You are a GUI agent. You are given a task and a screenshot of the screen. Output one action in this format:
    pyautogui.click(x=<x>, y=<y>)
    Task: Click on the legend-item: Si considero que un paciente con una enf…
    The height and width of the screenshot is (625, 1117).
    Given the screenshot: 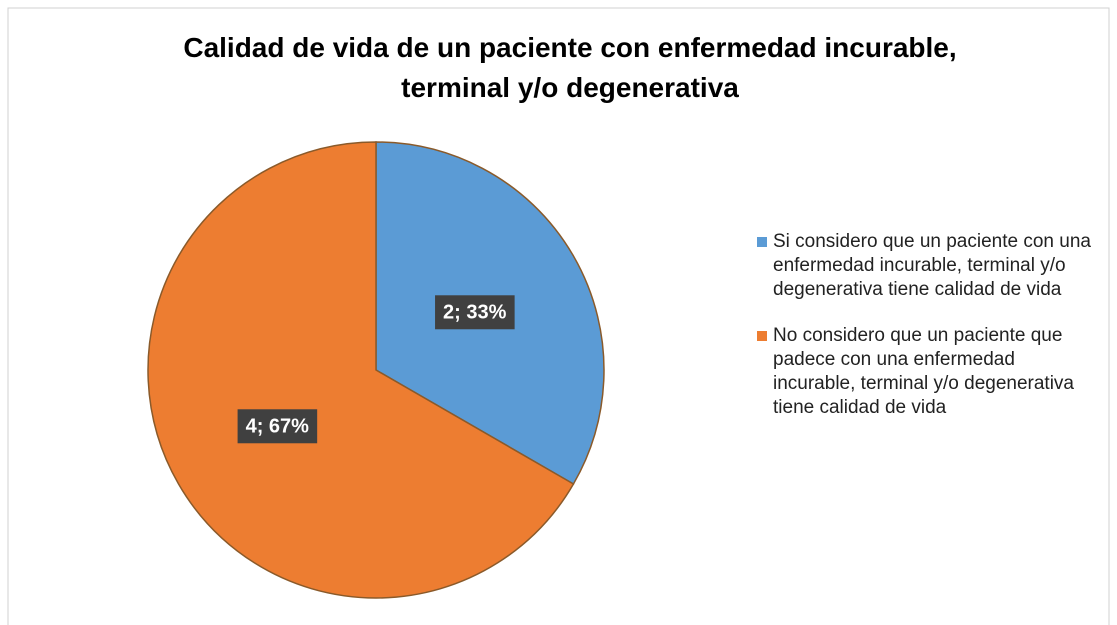 What is the action you would take?
    pyautogui.click(x=929, y=266)
    